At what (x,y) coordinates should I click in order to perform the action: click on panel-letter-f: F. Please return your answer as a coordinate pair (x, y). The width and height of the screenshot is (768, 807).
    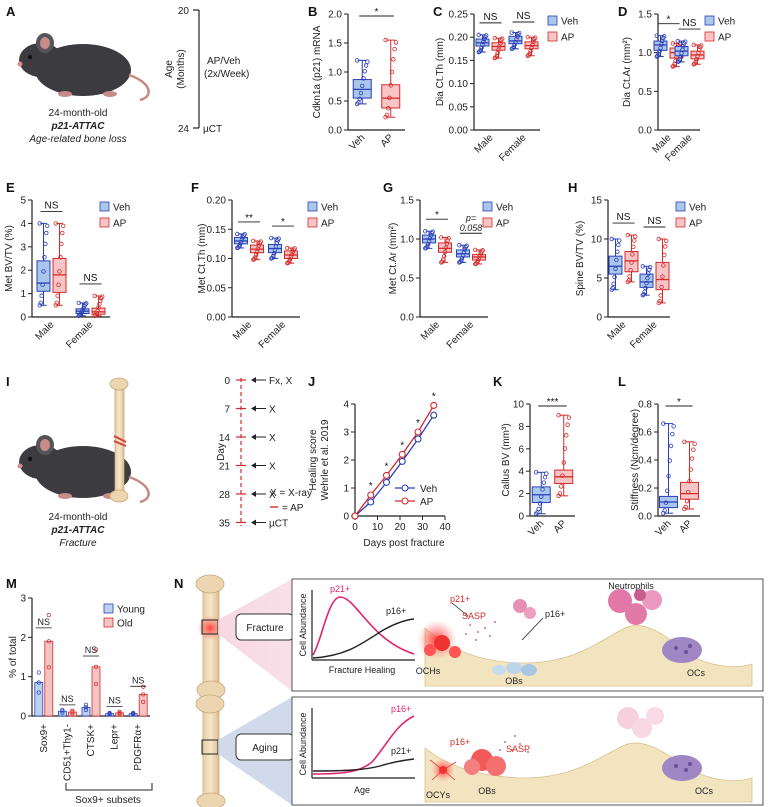
    Looking at the image, I should click on (195, 187).